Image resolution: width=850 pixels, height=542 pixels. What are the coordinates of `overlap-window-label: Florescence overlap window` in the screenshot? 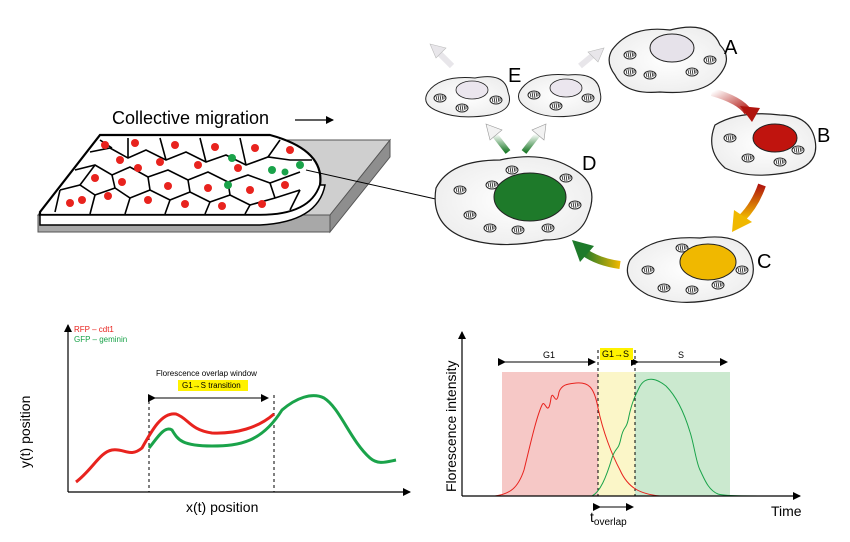 It's located at (206, 373).